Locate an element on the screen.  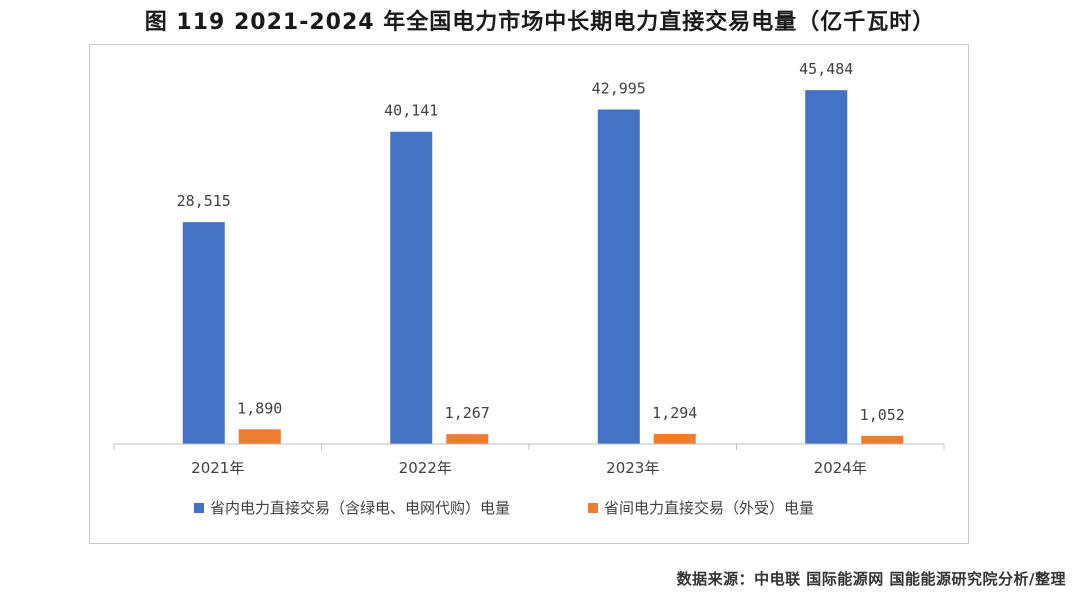
x-tick-label: 2021年 is located at coordinates (217, 468).